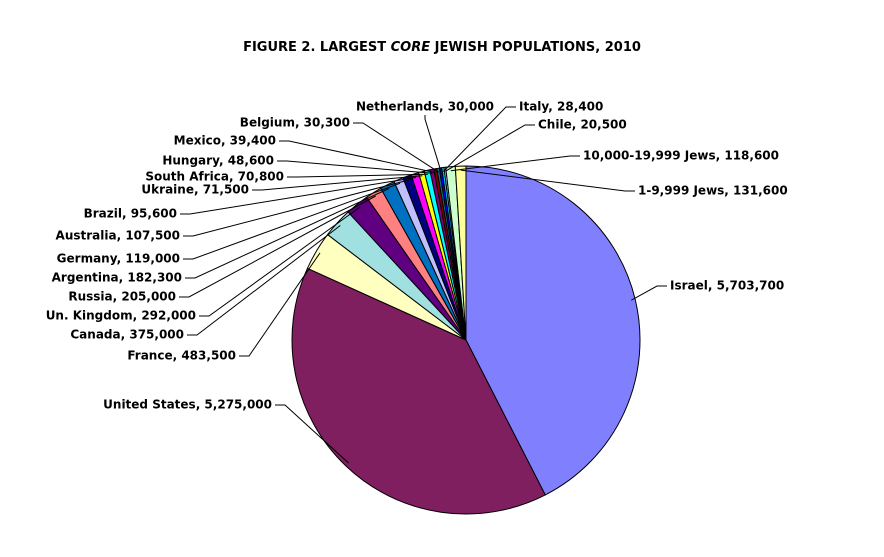 The image size is (884, 557). What do you see at coordinates (649, 293) in the screenshot?
I see `leader-line-israel` at bounding box center [649, 293].